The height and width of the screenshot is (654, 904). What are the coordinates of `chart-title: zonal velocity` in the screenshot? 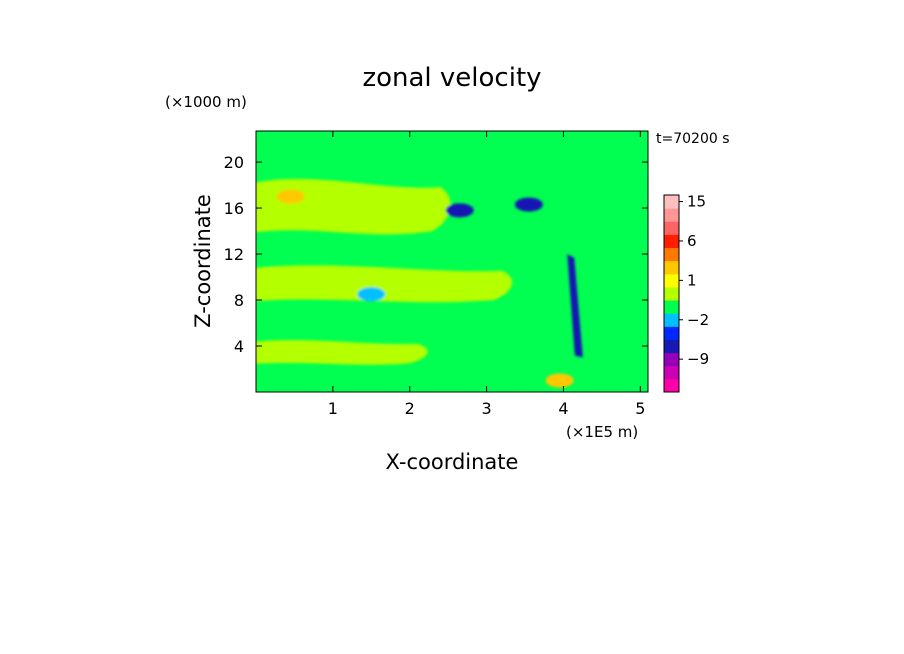 It's located at (451, 78).